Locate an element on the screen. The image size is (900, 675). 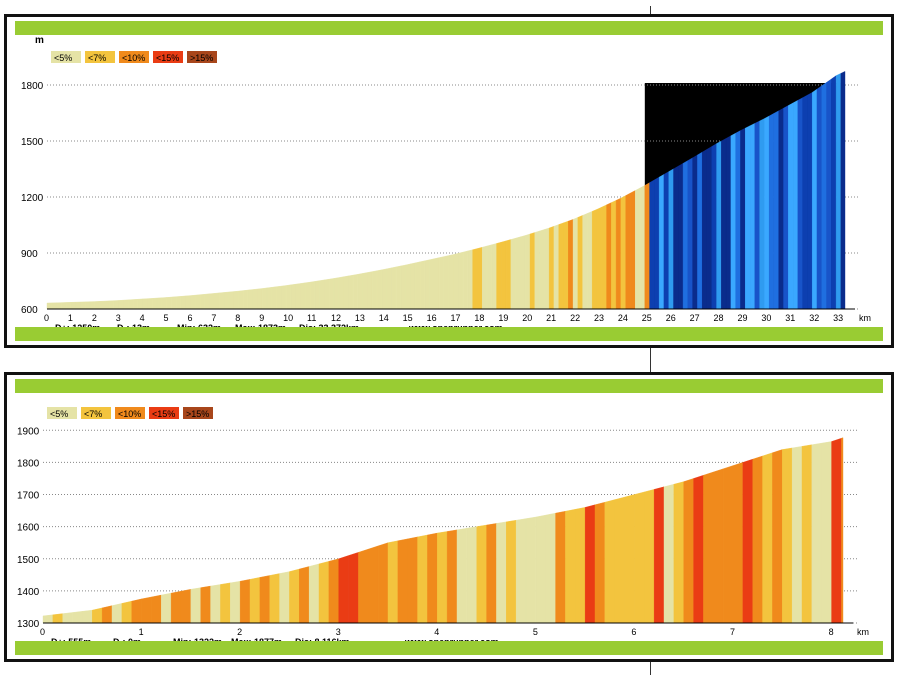
x-tick-label: 16 is located at coordinates (432, 318).